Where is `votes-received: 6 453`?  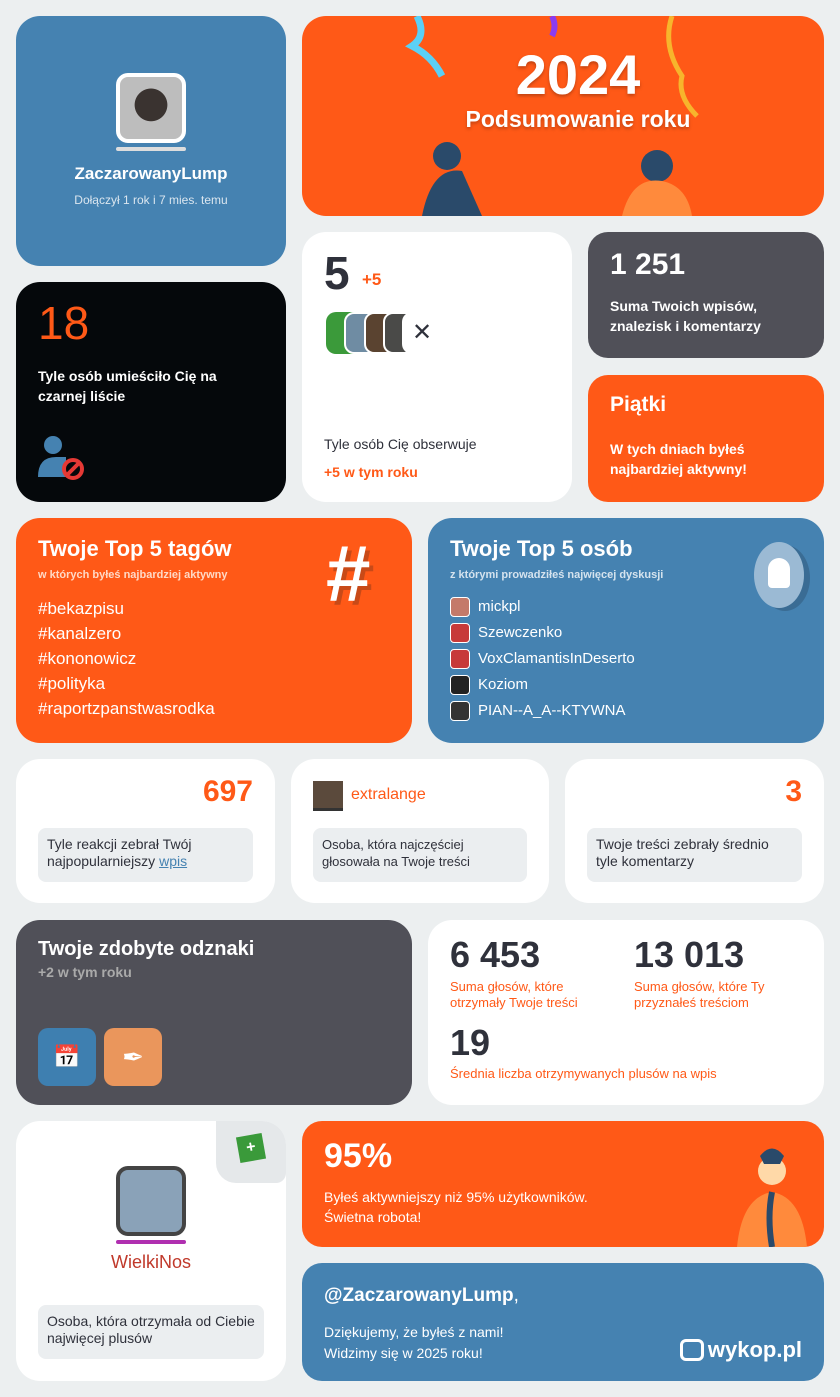
votes-received: 6 453 is located at coordinates (495, 954).